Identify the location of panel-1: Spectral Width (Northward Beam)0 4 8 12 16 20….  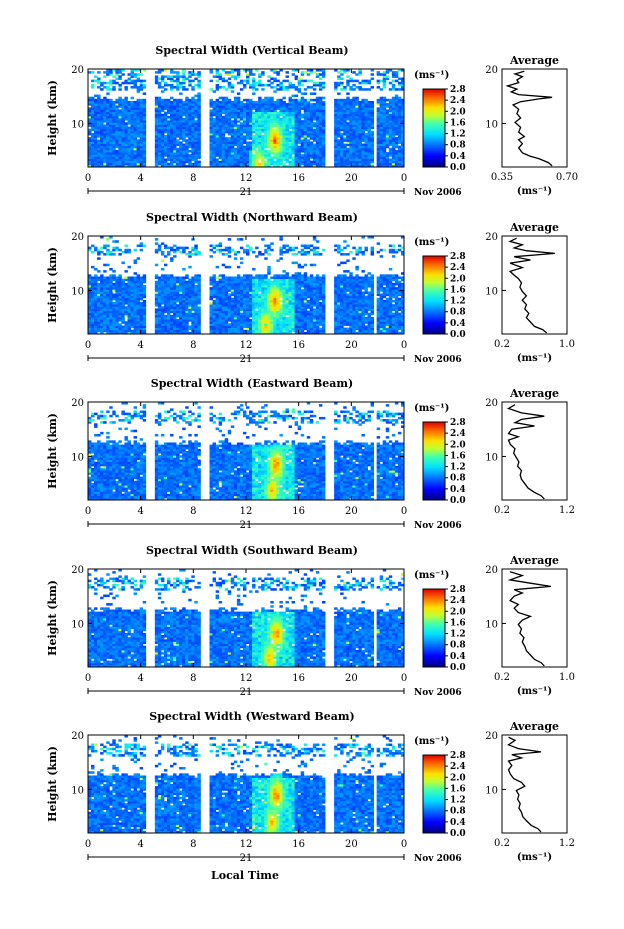
(310, 288).